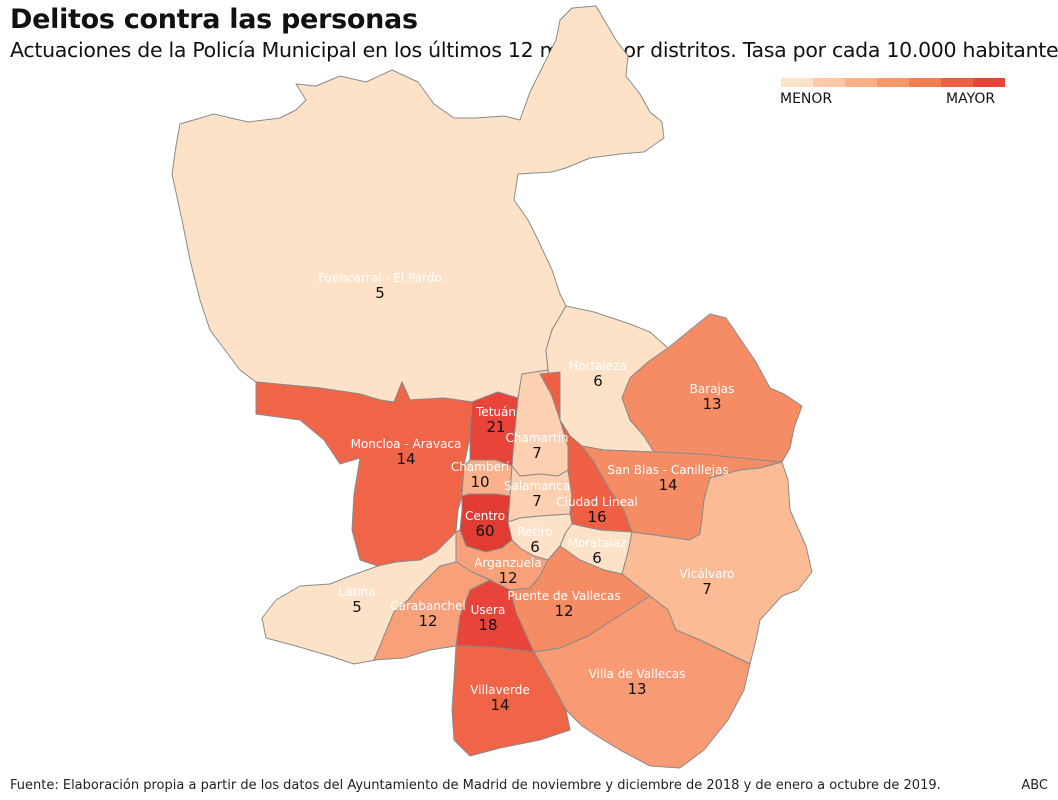  I want to click on district-name-label: Tetuán, so click(495, 412).